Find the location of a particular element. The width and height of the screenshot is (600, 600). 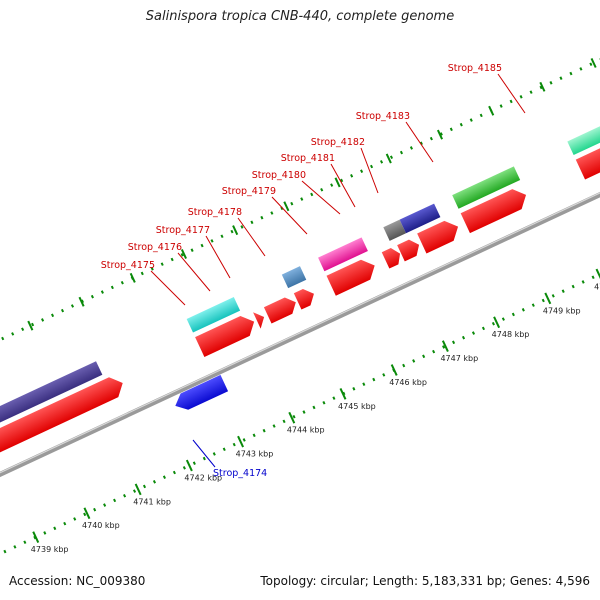

gene-label: Strop_4182 is located at coordinates (338, 142).